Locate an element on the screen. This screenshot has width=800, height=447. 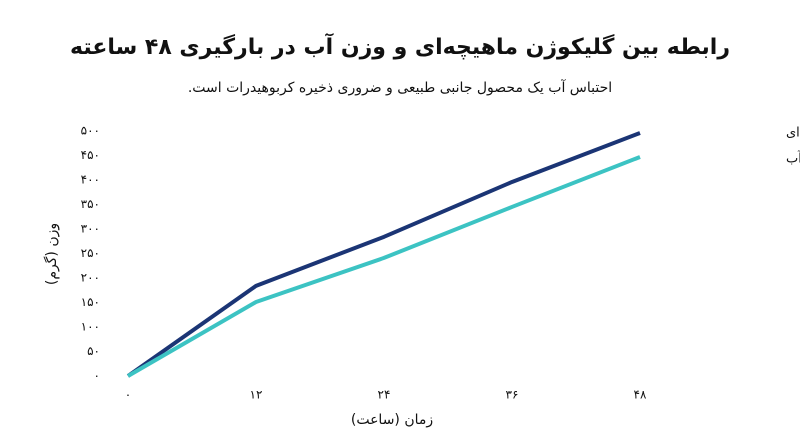
y-tick-label: ۲۰۰ is located at coordinates (90, 278).